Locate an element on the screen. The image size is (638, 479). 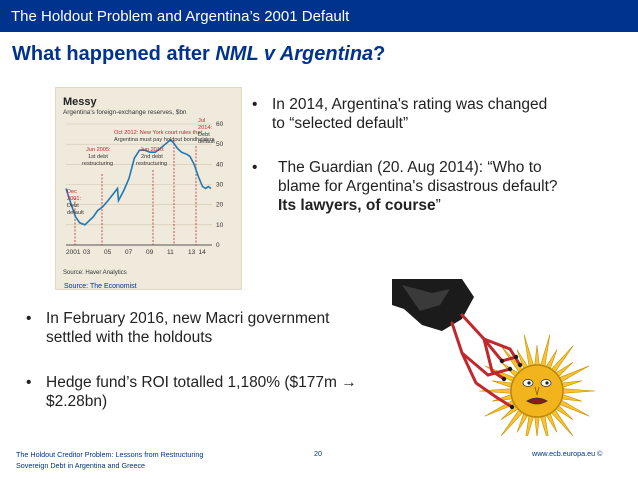
slide-title-emph: NML v Argentina is located at coordinates (294, 54).